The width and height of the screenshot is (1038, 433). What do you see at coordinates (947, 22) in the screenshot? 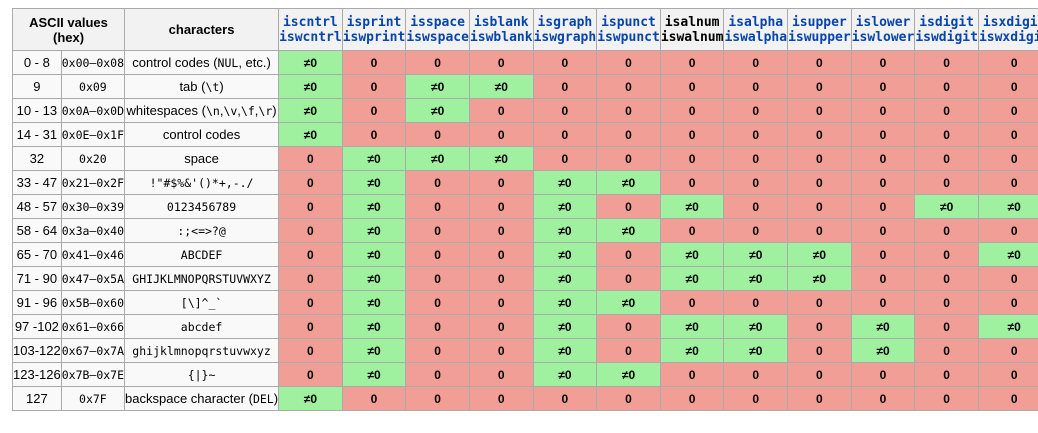
I see `isdigit-link: isdigit` at bounding box center [947, 22].